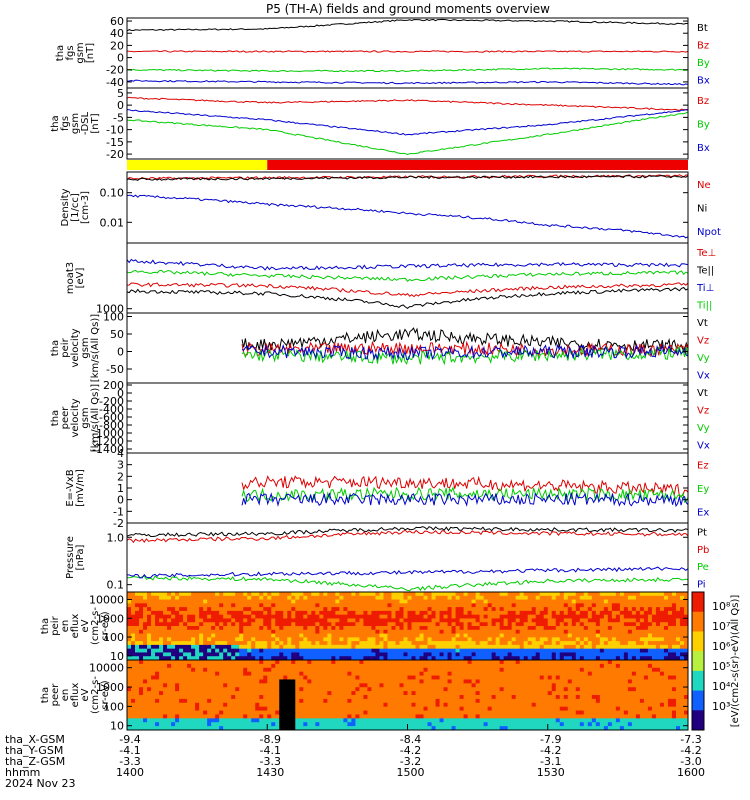 Image resolution: width=750 pixels, height=800 pixels. Describe the element at coordinates (45, 626) in the screenshot. I see `y-axis-label: tha` at that location.